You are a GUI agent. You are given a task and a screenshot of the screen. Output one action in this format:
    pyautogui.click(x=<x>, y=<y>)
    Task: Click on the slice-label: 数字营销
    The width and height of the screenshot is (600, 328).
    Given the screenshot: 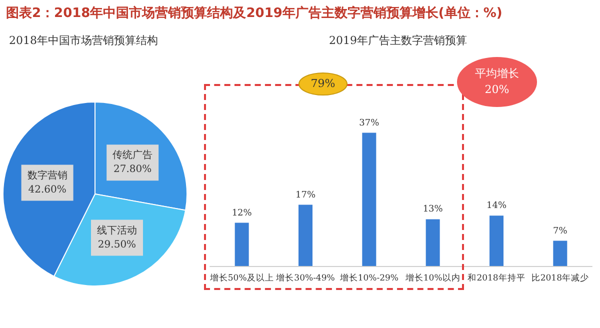 What is the action you would take?
    pyautogui.click(x=47, y=175)
    